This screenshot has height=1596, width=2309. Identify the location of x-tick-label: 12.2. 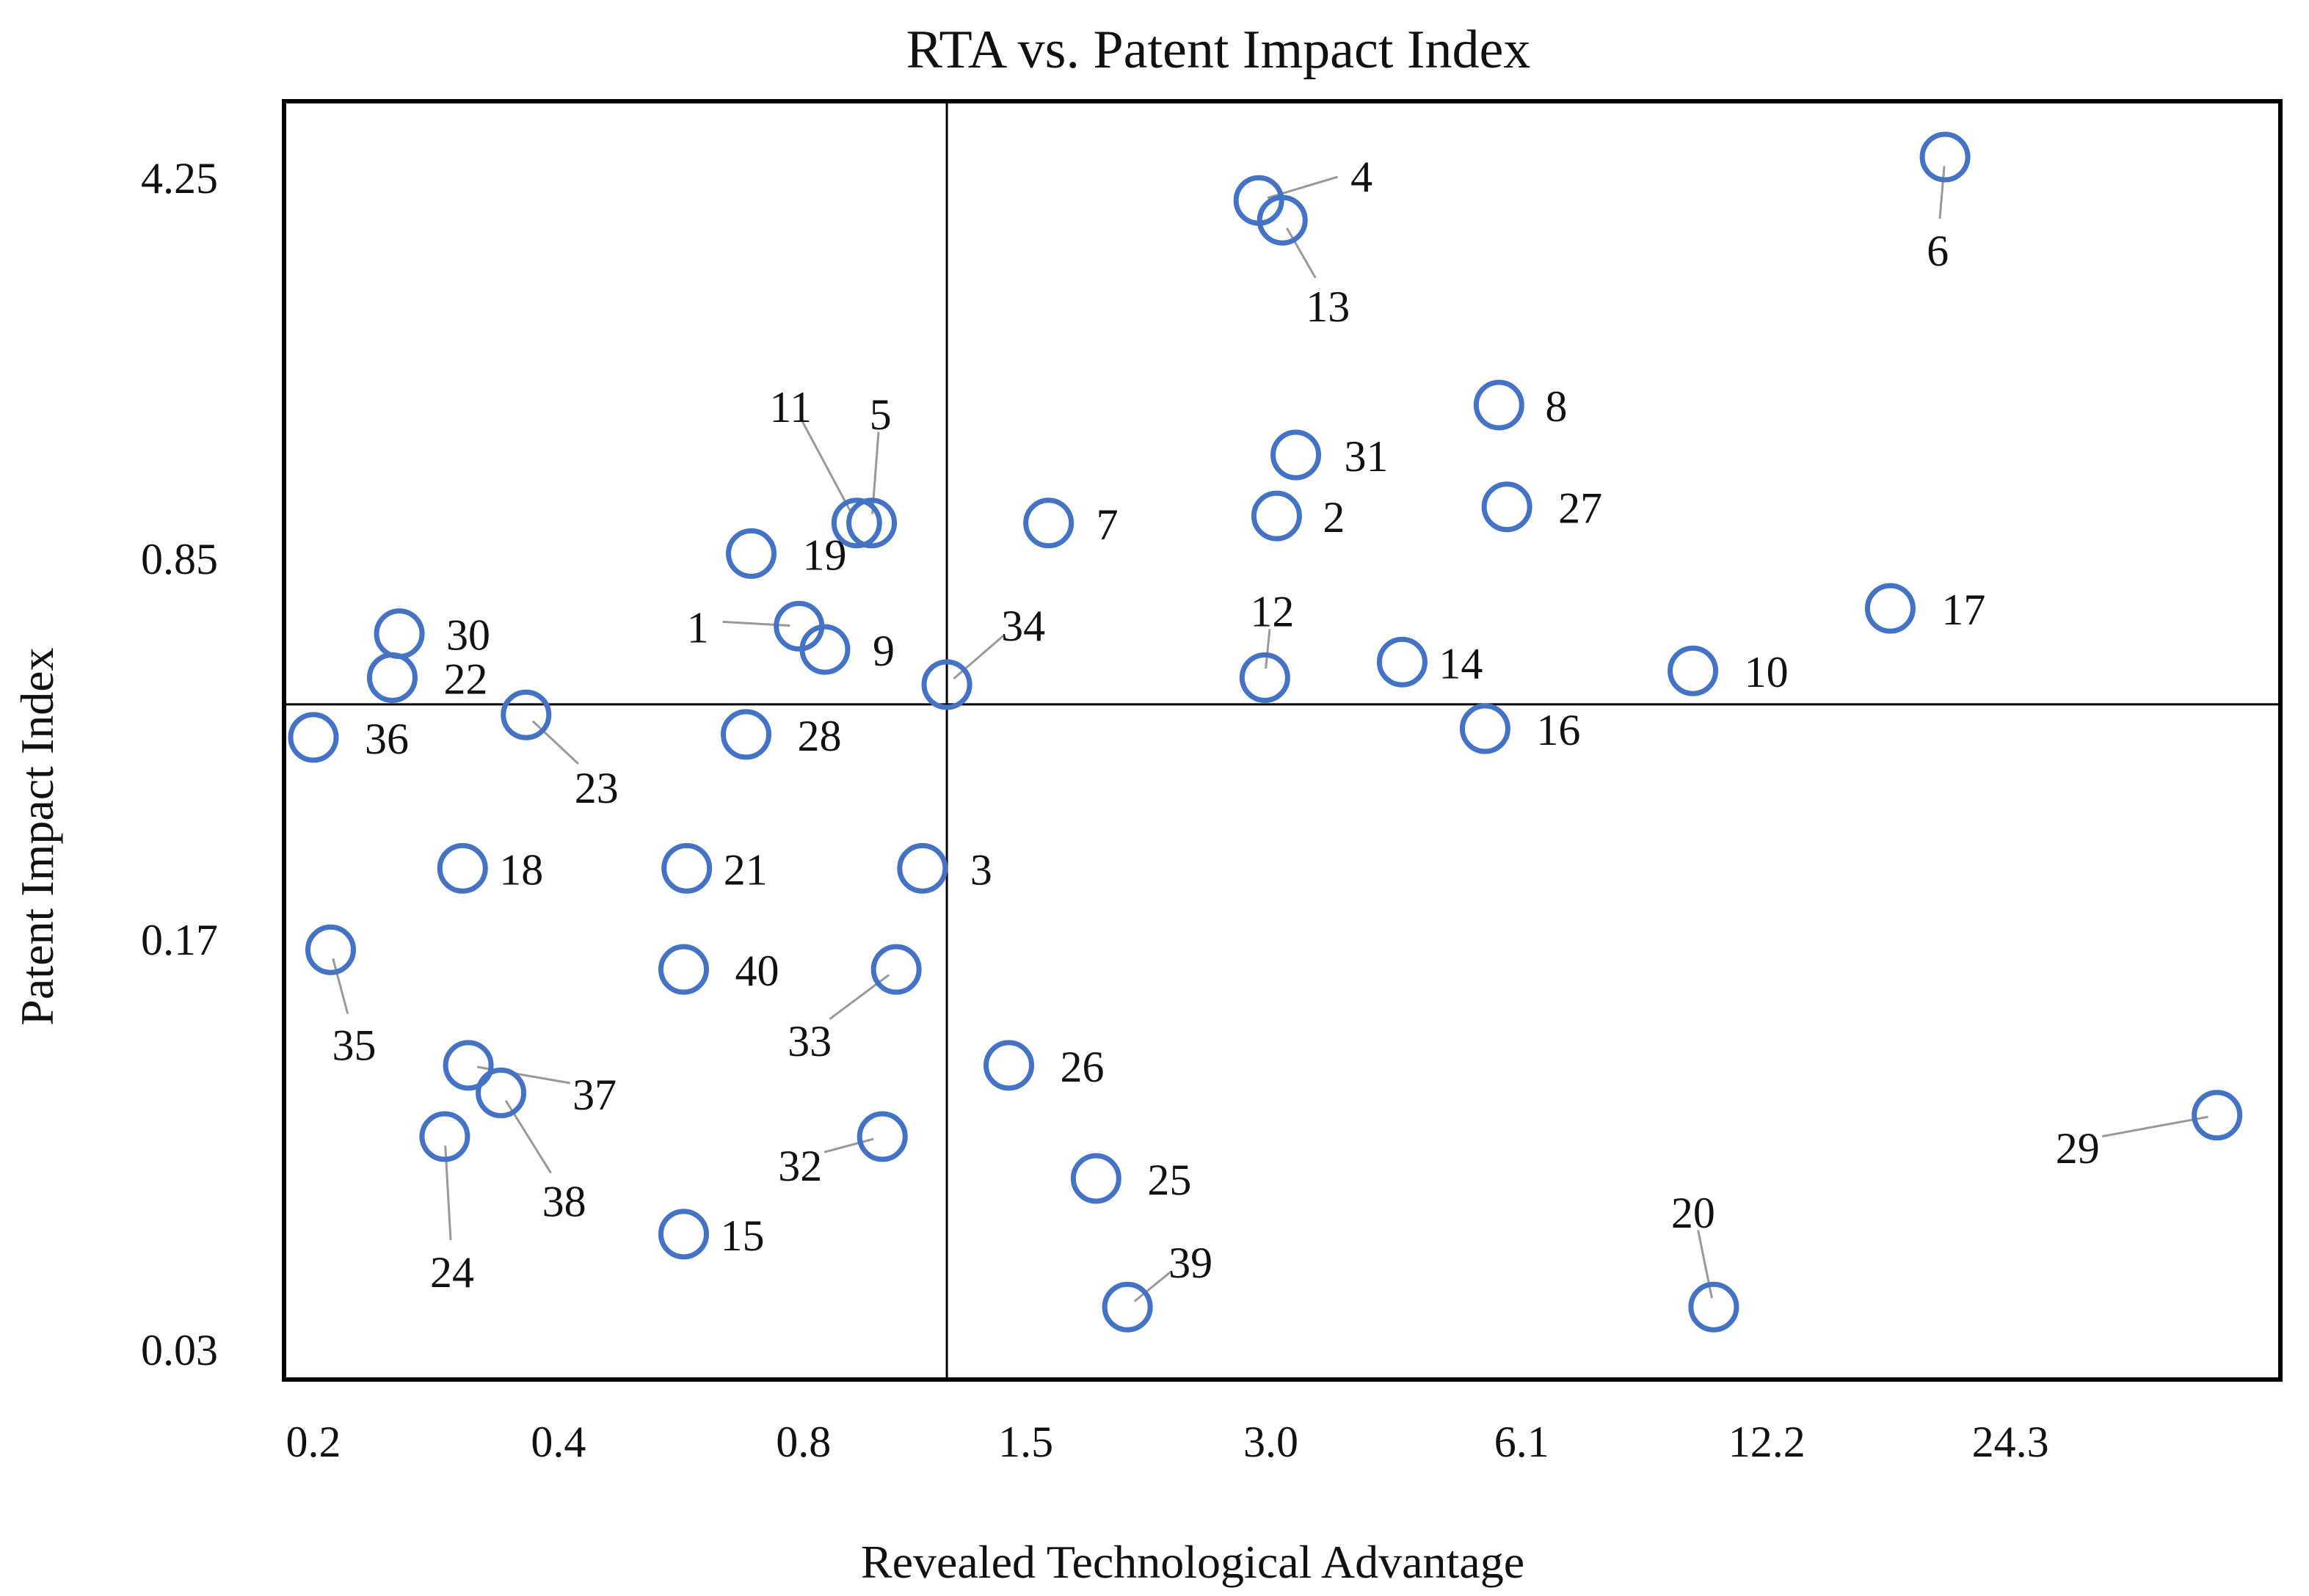
(1767, 1442).